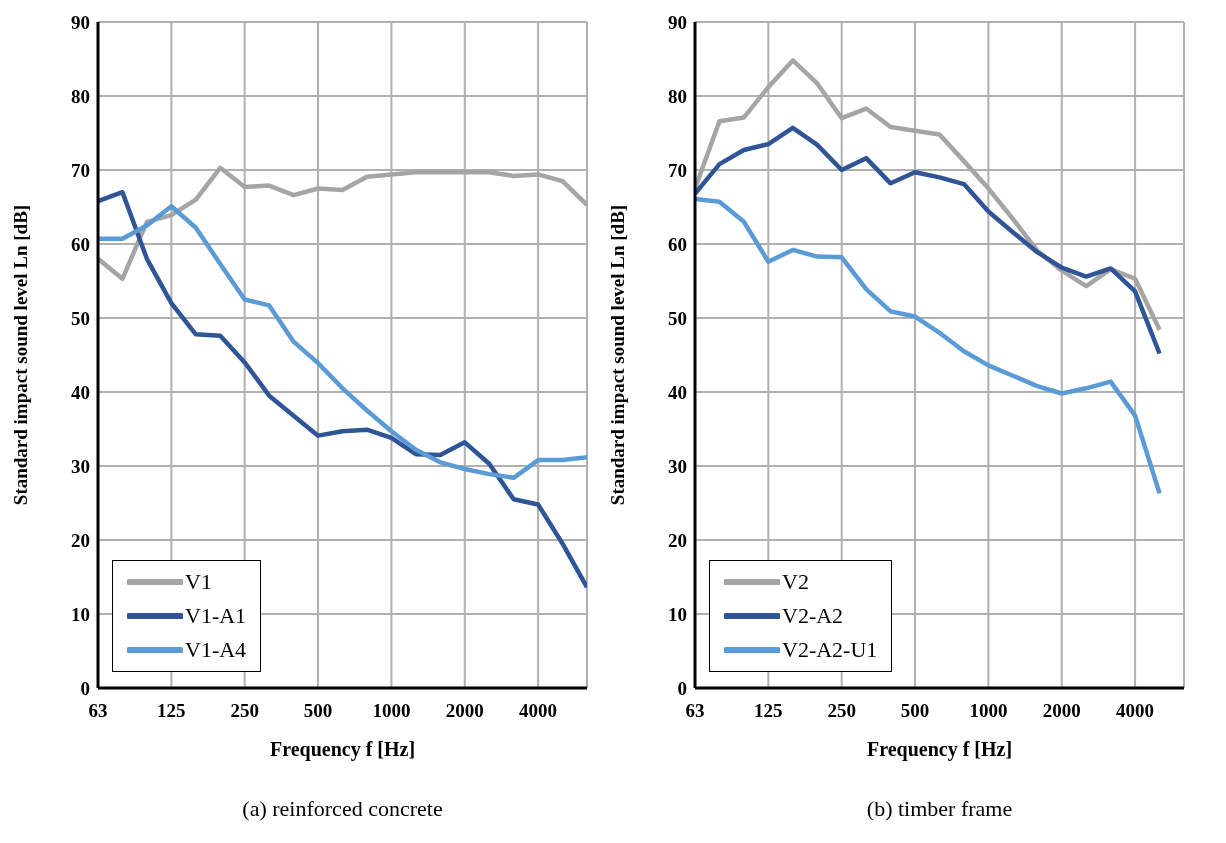  Describe the element at coordinates (198, 582) in the screenshot. I see `legend-label: V1` at that location.